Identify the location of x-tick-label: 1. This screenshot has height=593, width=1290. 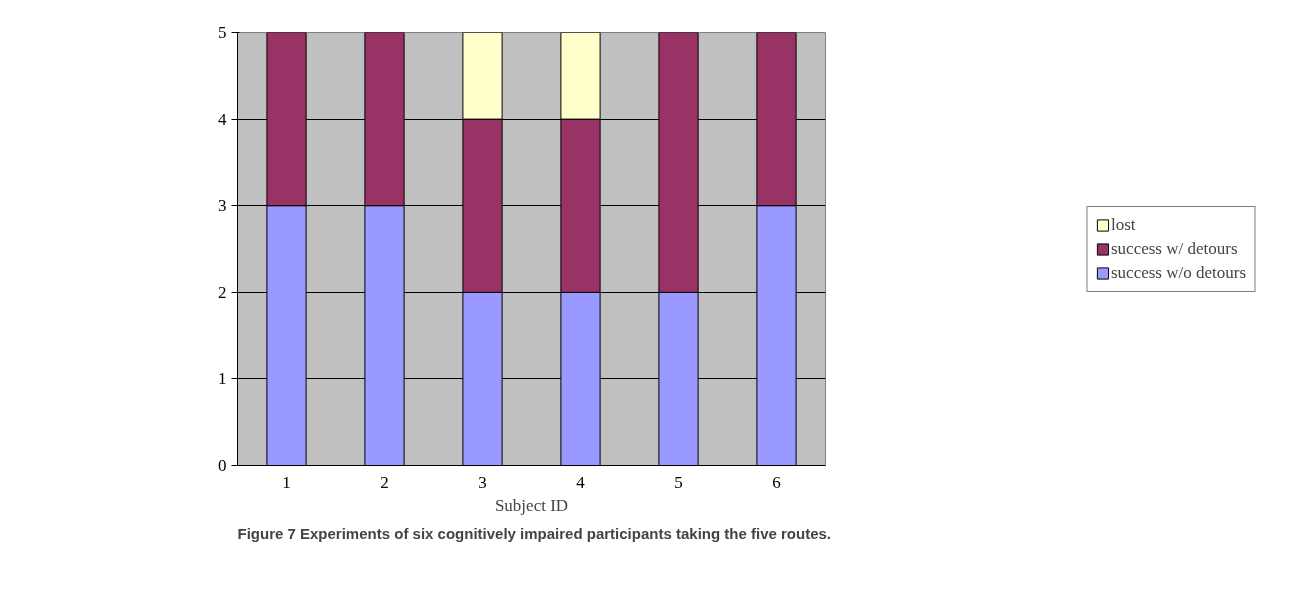
(286, 482).